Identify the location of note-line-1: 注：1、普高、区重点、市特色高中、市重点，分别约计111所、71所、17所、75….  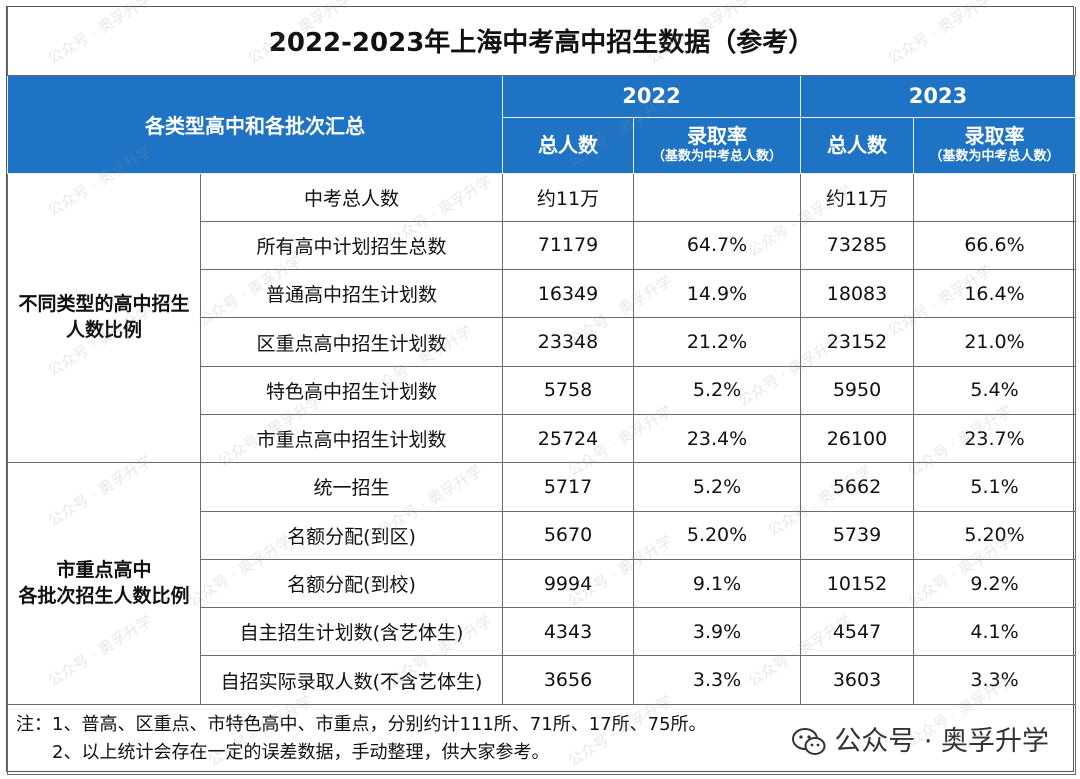
(361, 725).